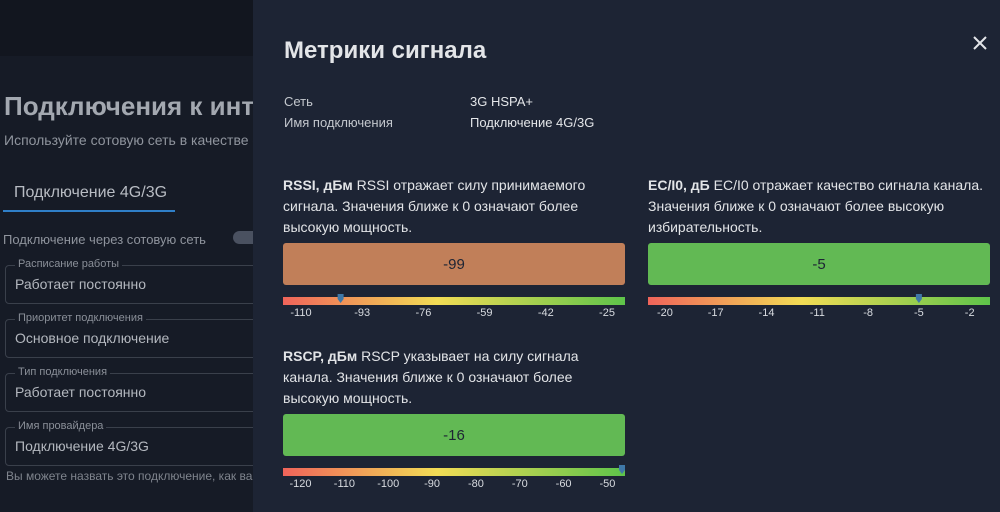 Image resolution: width=1000 pixels, height=512 pixels. Describe the element at coordinates (338, 122) in the screenshot. I see `info-label: Имя подключения` at that location.